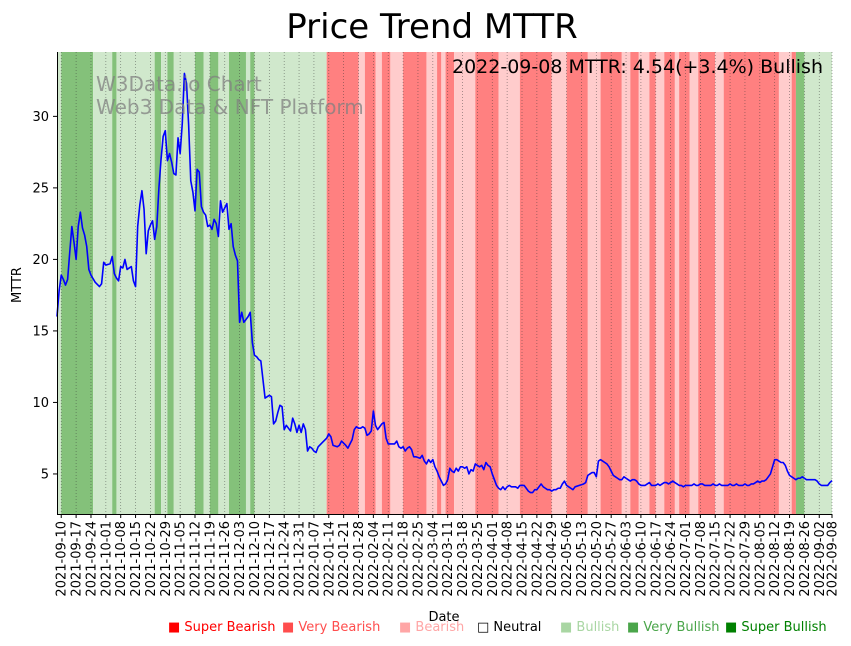 The image size is (851, 646). Describe the element at coordinates (240, 559) in the screenshot. I see `x-tick-label: 2021-12-03` at that location.